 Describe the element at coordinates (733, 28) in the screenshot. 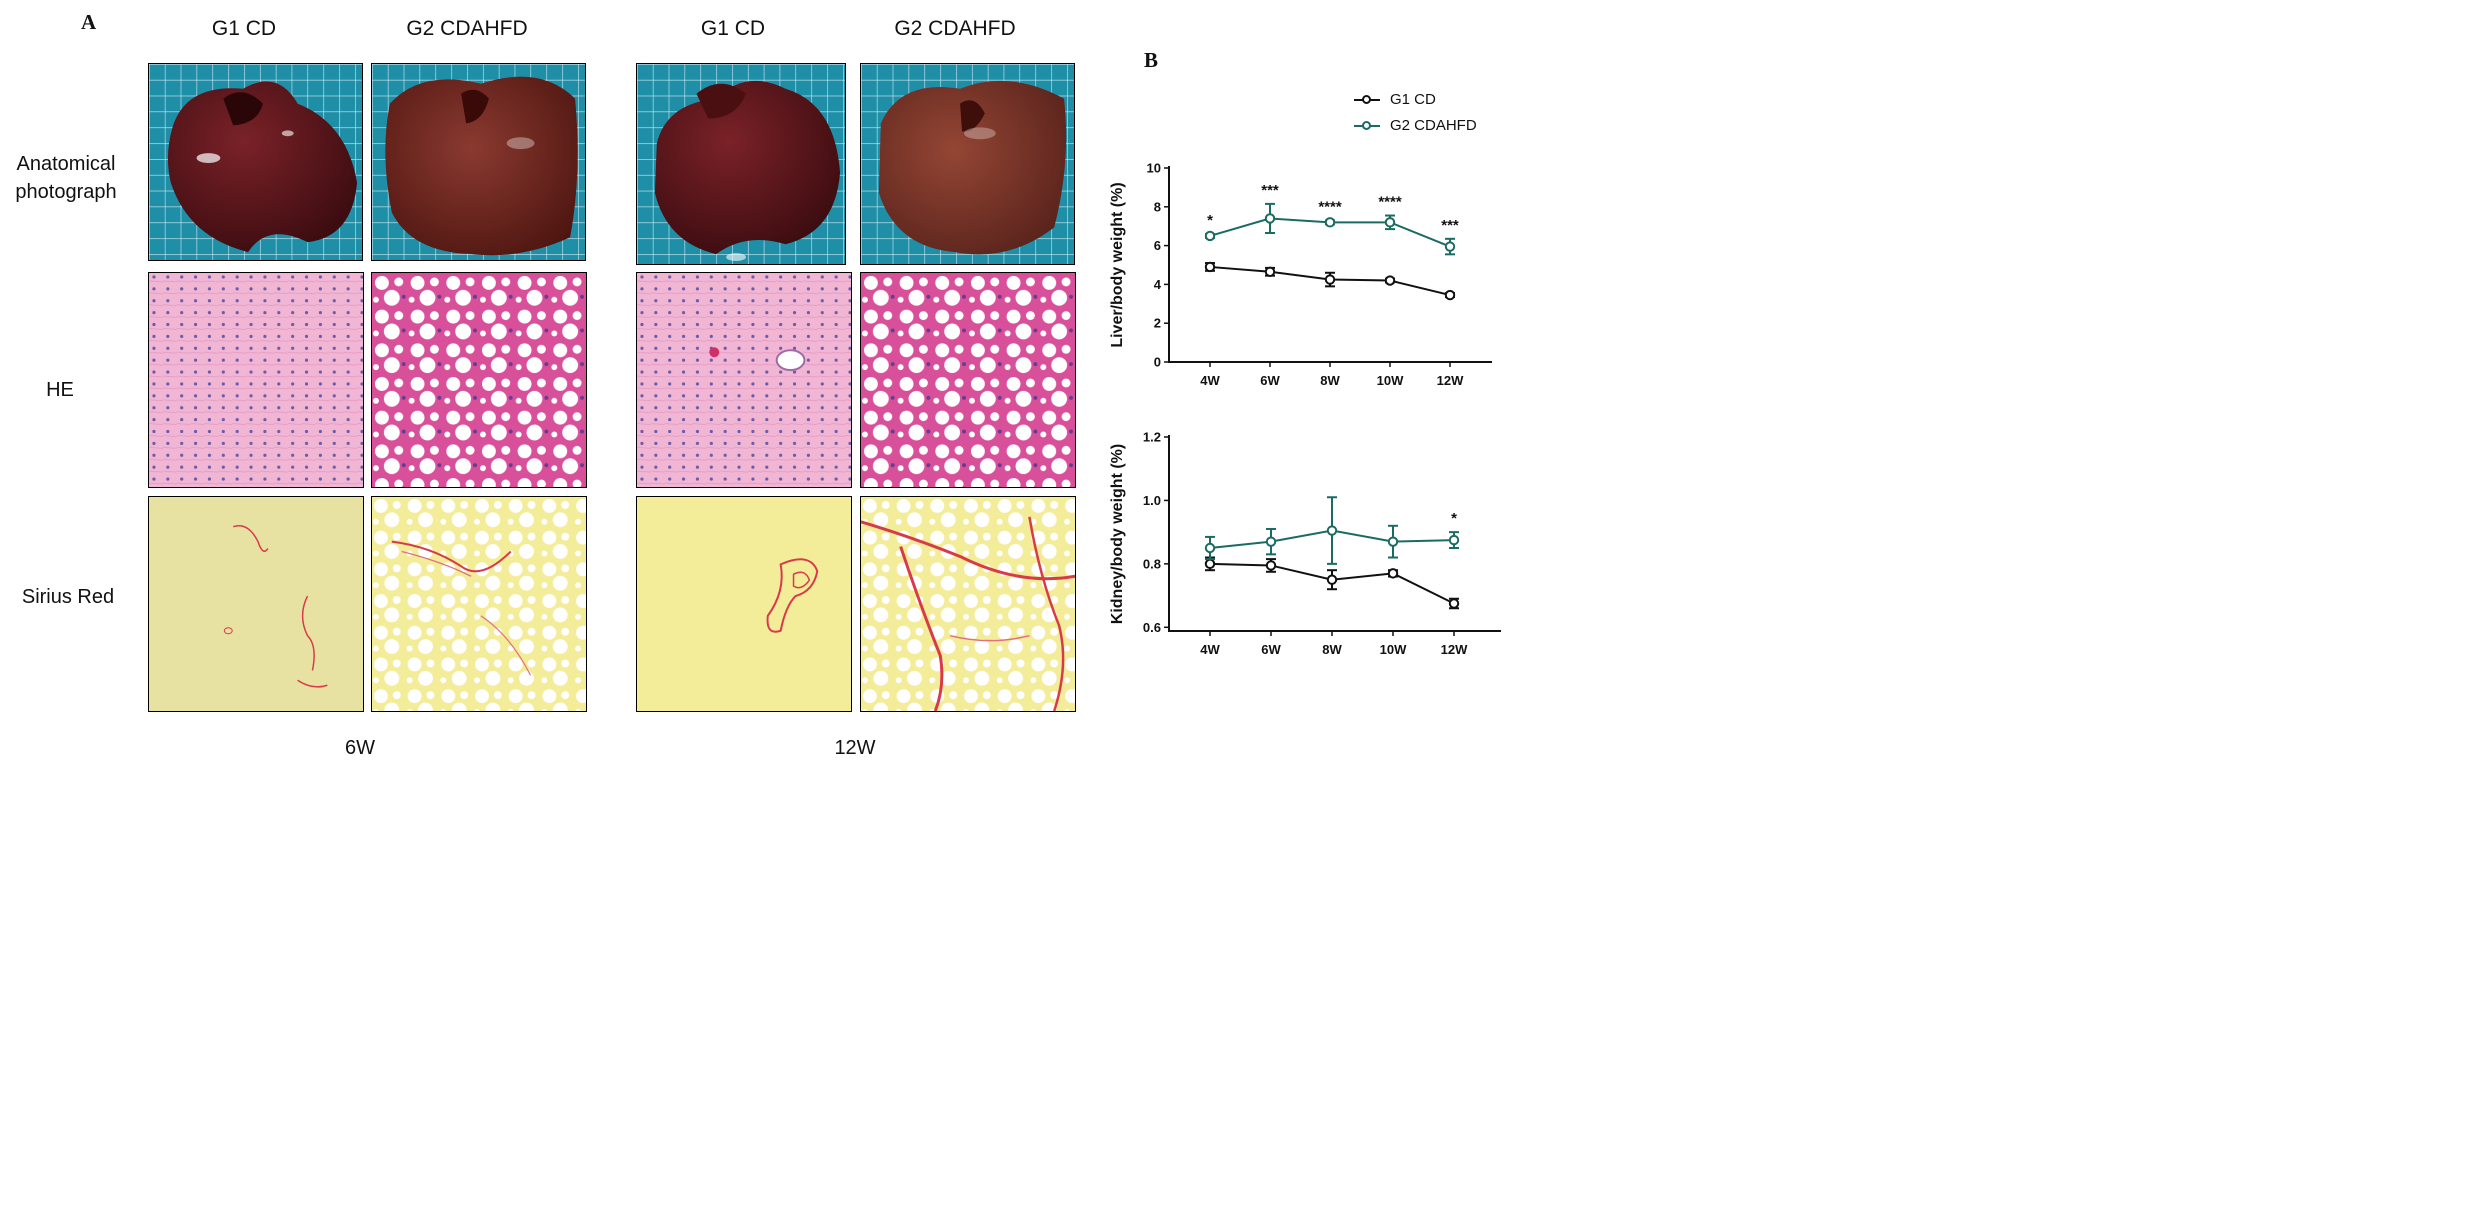

I see `column-header-g1-12w: G1 CD` at that location.